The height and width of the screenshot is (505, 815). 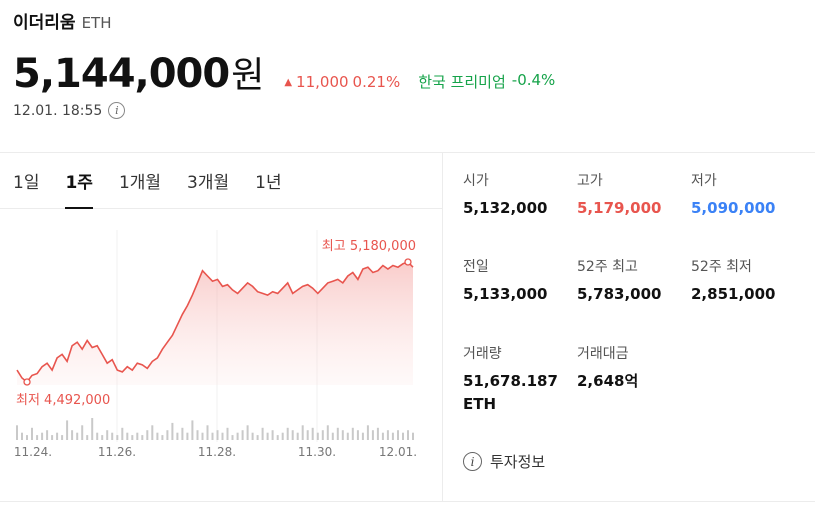 I want to click on stat-label: 전일, so click(x=476, y=267).